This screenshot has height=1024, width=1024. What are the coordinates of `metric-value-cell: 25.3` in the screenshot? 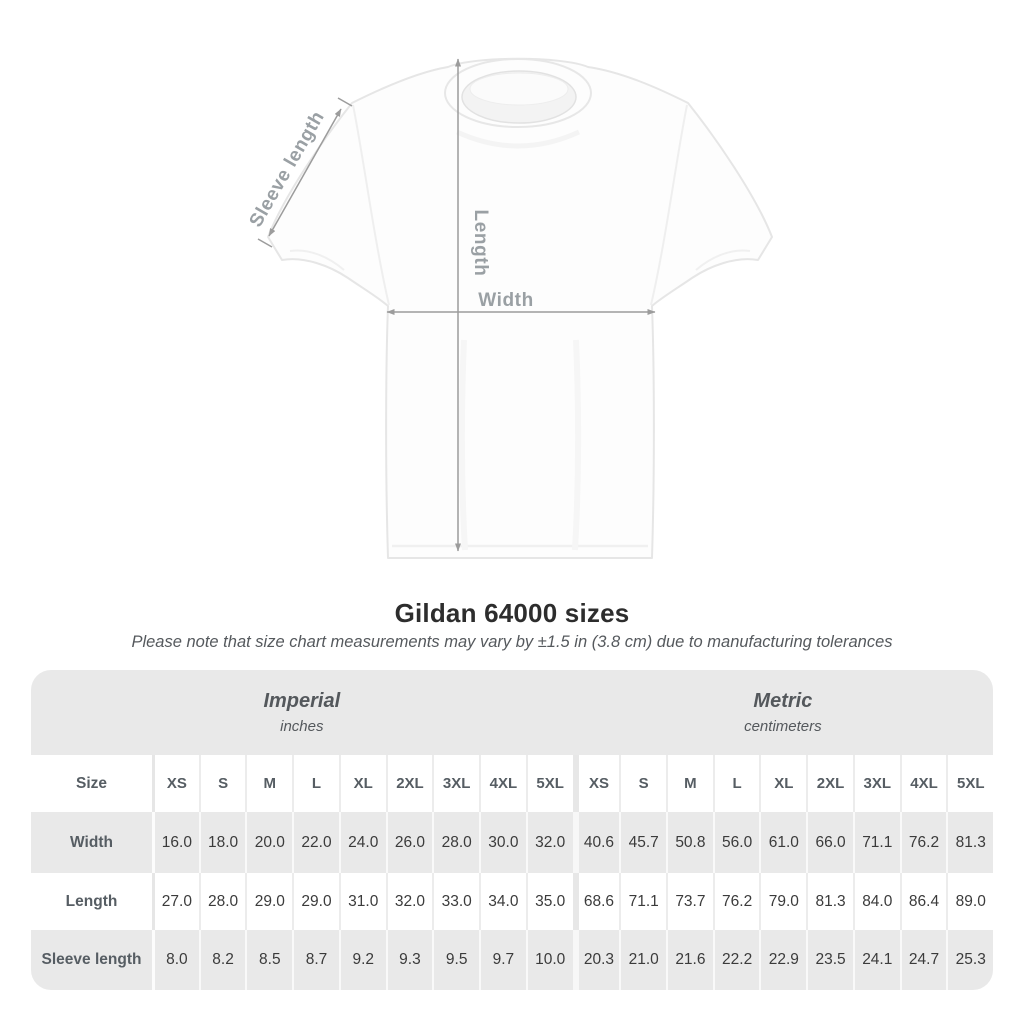 It's located at (969, 960).